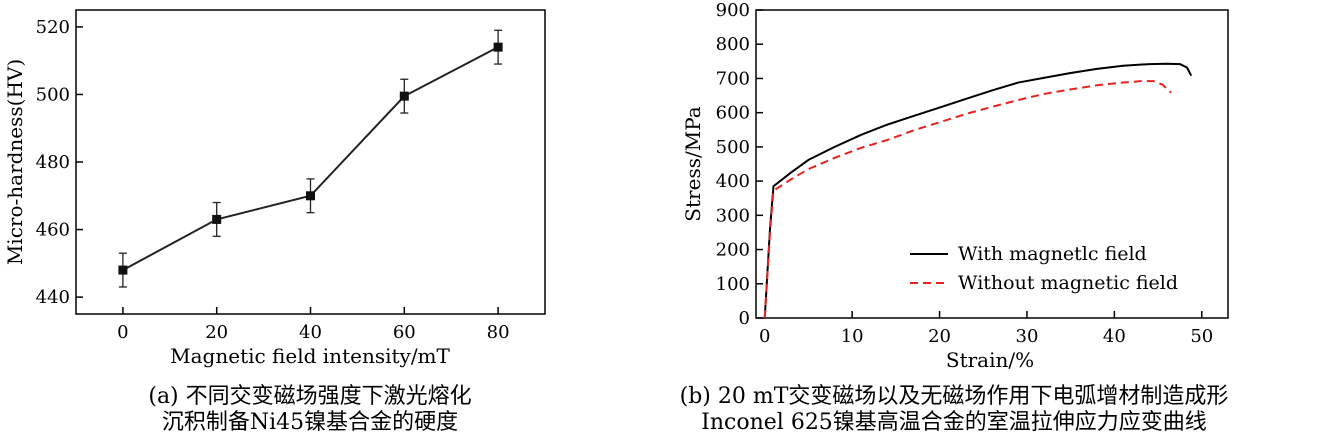 The width and height of the screenshot is (1324, 444). What do you see at coordinates (733, 215) in the screenshot?
I see `chart-b-y-tick-label: 300` at bounding box center [733, 215].